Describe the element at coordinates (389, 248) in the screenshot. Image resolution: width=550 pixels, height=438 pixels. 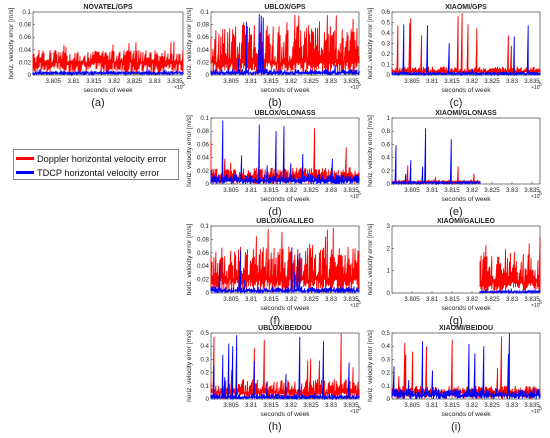
I see `y-tick-label: 2` at that location.